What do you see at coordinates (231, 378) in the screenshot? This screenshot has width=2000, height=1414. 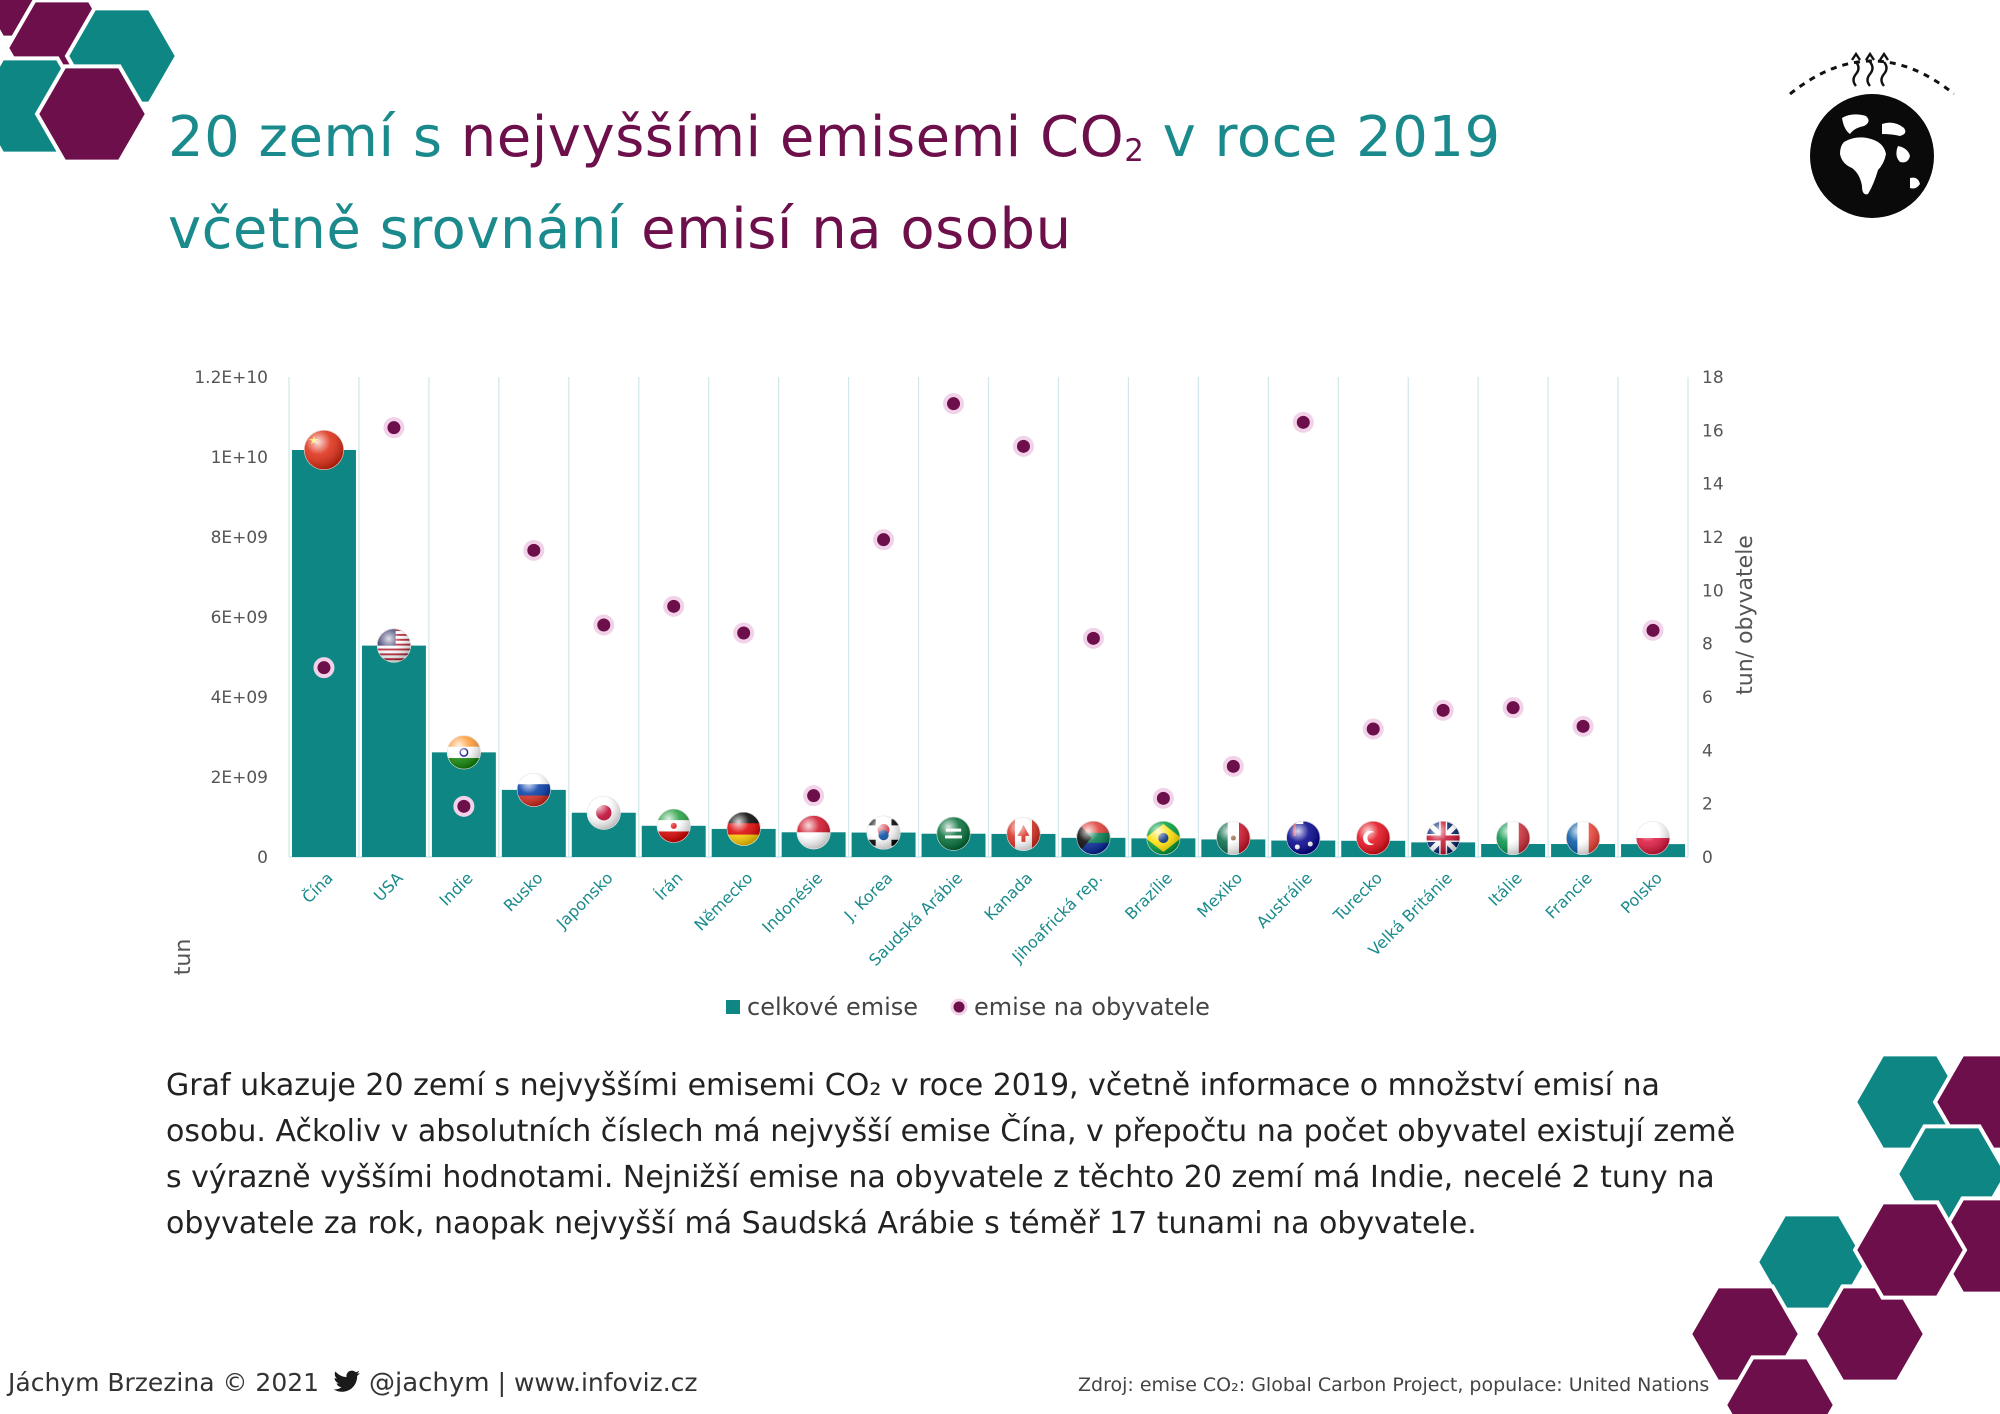 I see `left-tick-label: 1.2E+10` at bounding box center [231, 378].